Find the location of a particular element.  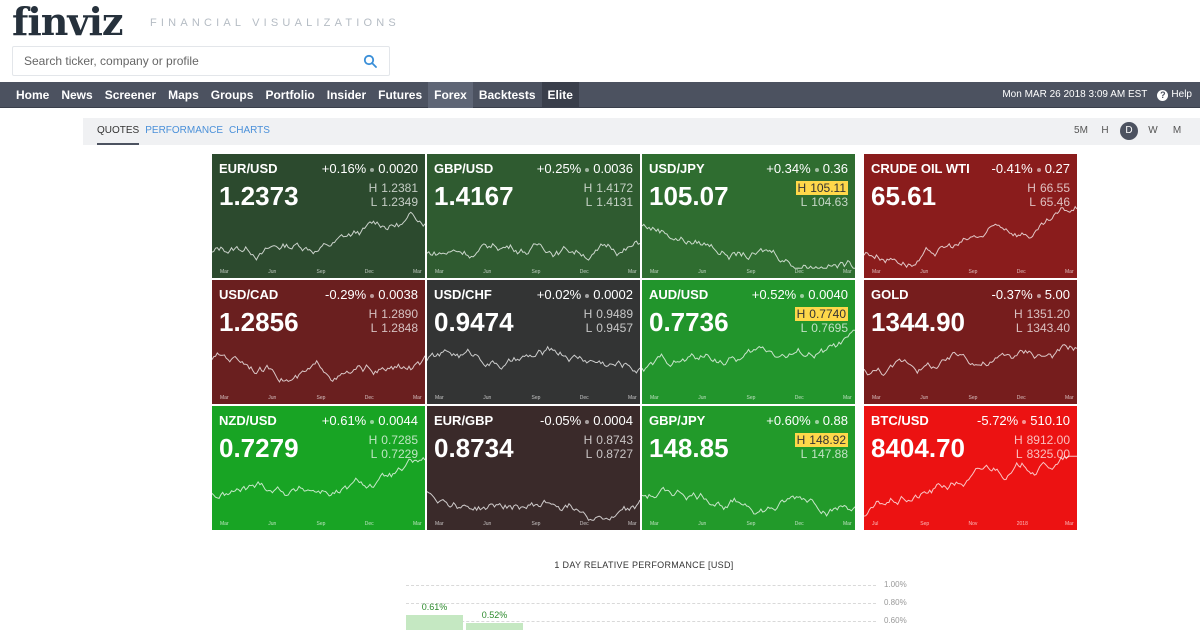

tile-symbol: EUR/USD is located at coordinates (248, 168).